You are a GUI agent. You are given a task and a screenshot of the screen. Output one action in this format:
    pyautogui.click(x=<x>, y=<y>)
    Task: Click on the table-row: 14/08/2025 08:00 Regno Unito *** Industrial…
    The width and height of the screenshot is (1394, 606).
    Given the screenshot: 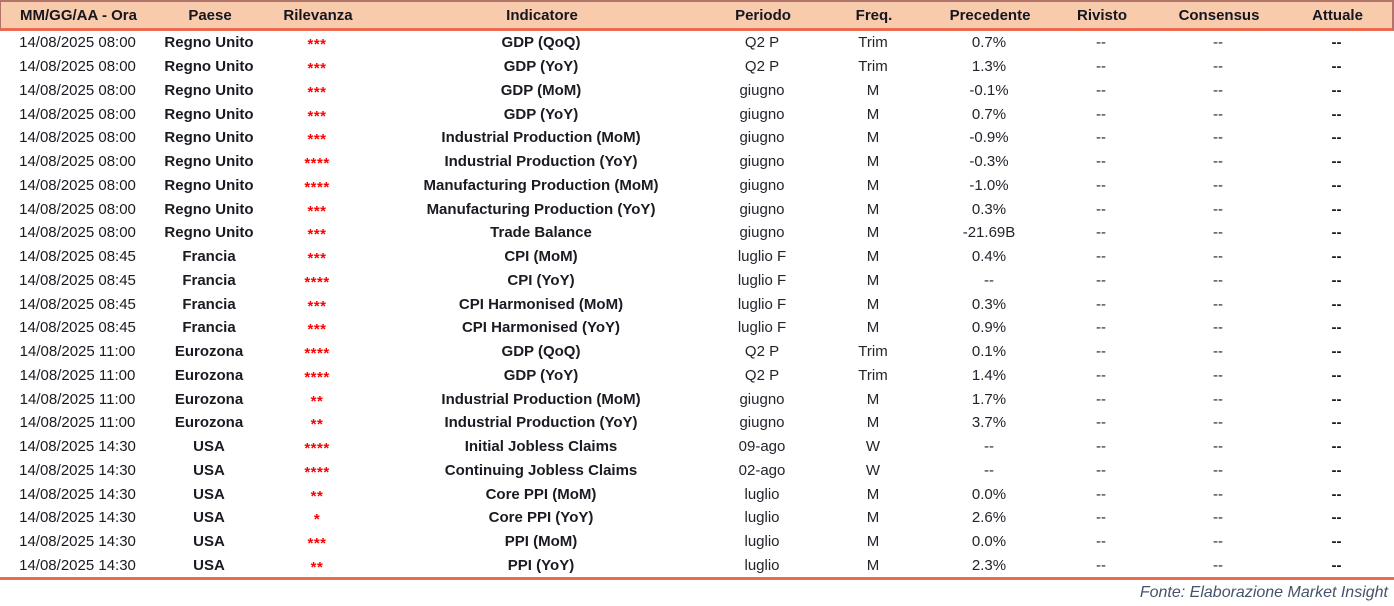 What is the action you would take?
    pyautogui.click(x=697, y=138)
    